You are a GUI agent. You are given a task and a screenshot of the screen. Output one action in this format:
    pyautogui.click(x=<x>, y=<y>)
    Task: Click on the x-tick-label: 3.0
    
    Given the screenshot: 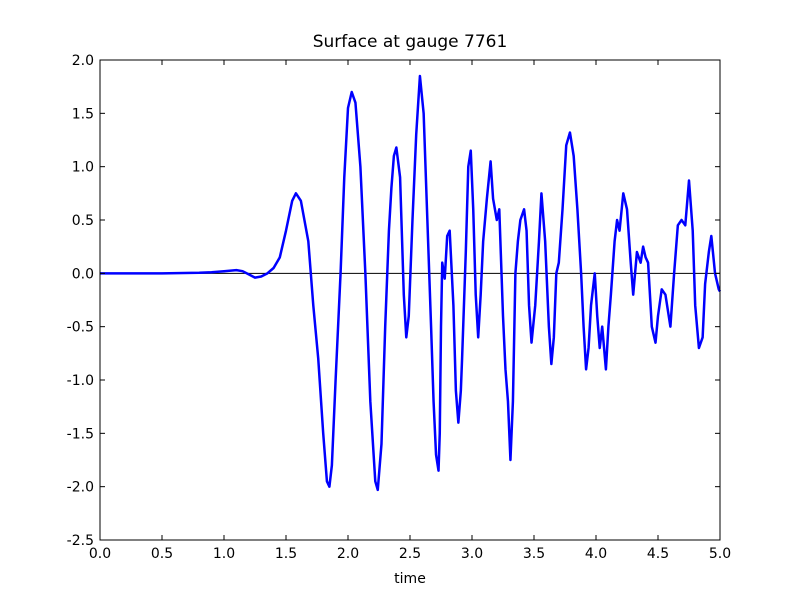 What is the action you would take?
    pyautogui.click(x=472, y=554)
    